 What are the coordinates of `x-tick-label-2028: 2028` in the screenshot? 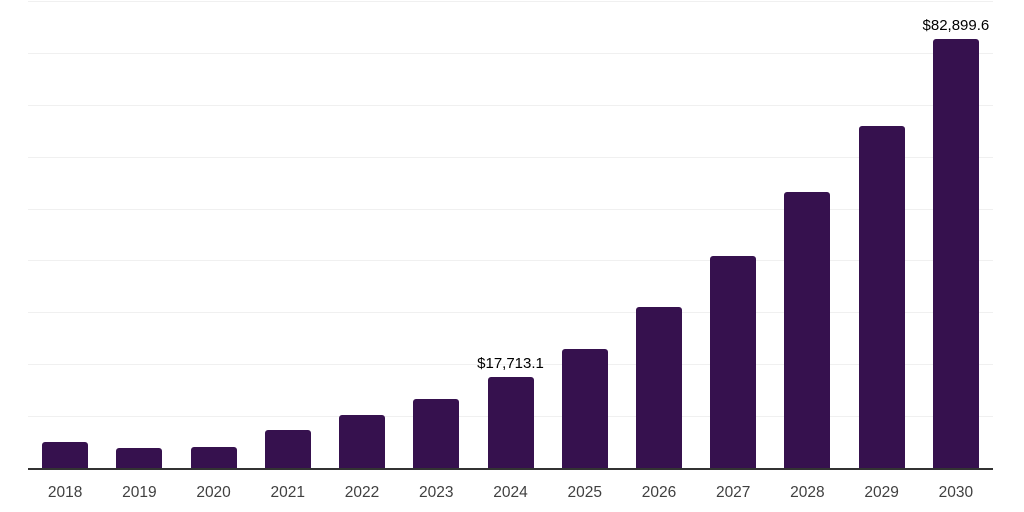 It's located at (807, 492).